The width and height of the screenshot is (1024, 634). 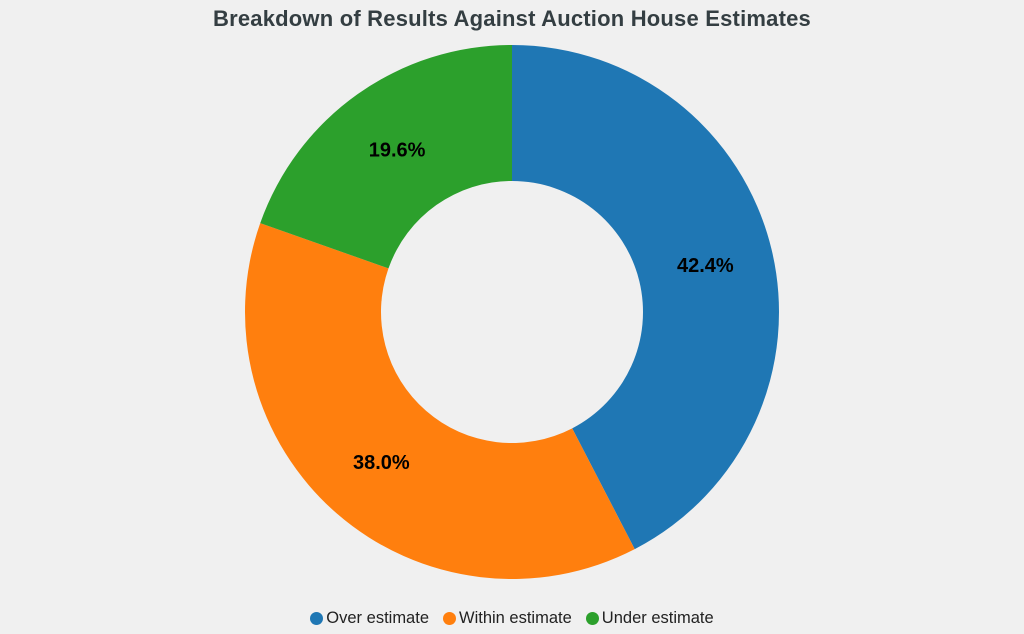 What do you see at coordinates (377, 618) in the screenshot?
I see `legend-label: Over estimate` at bounding box center [377, 618].